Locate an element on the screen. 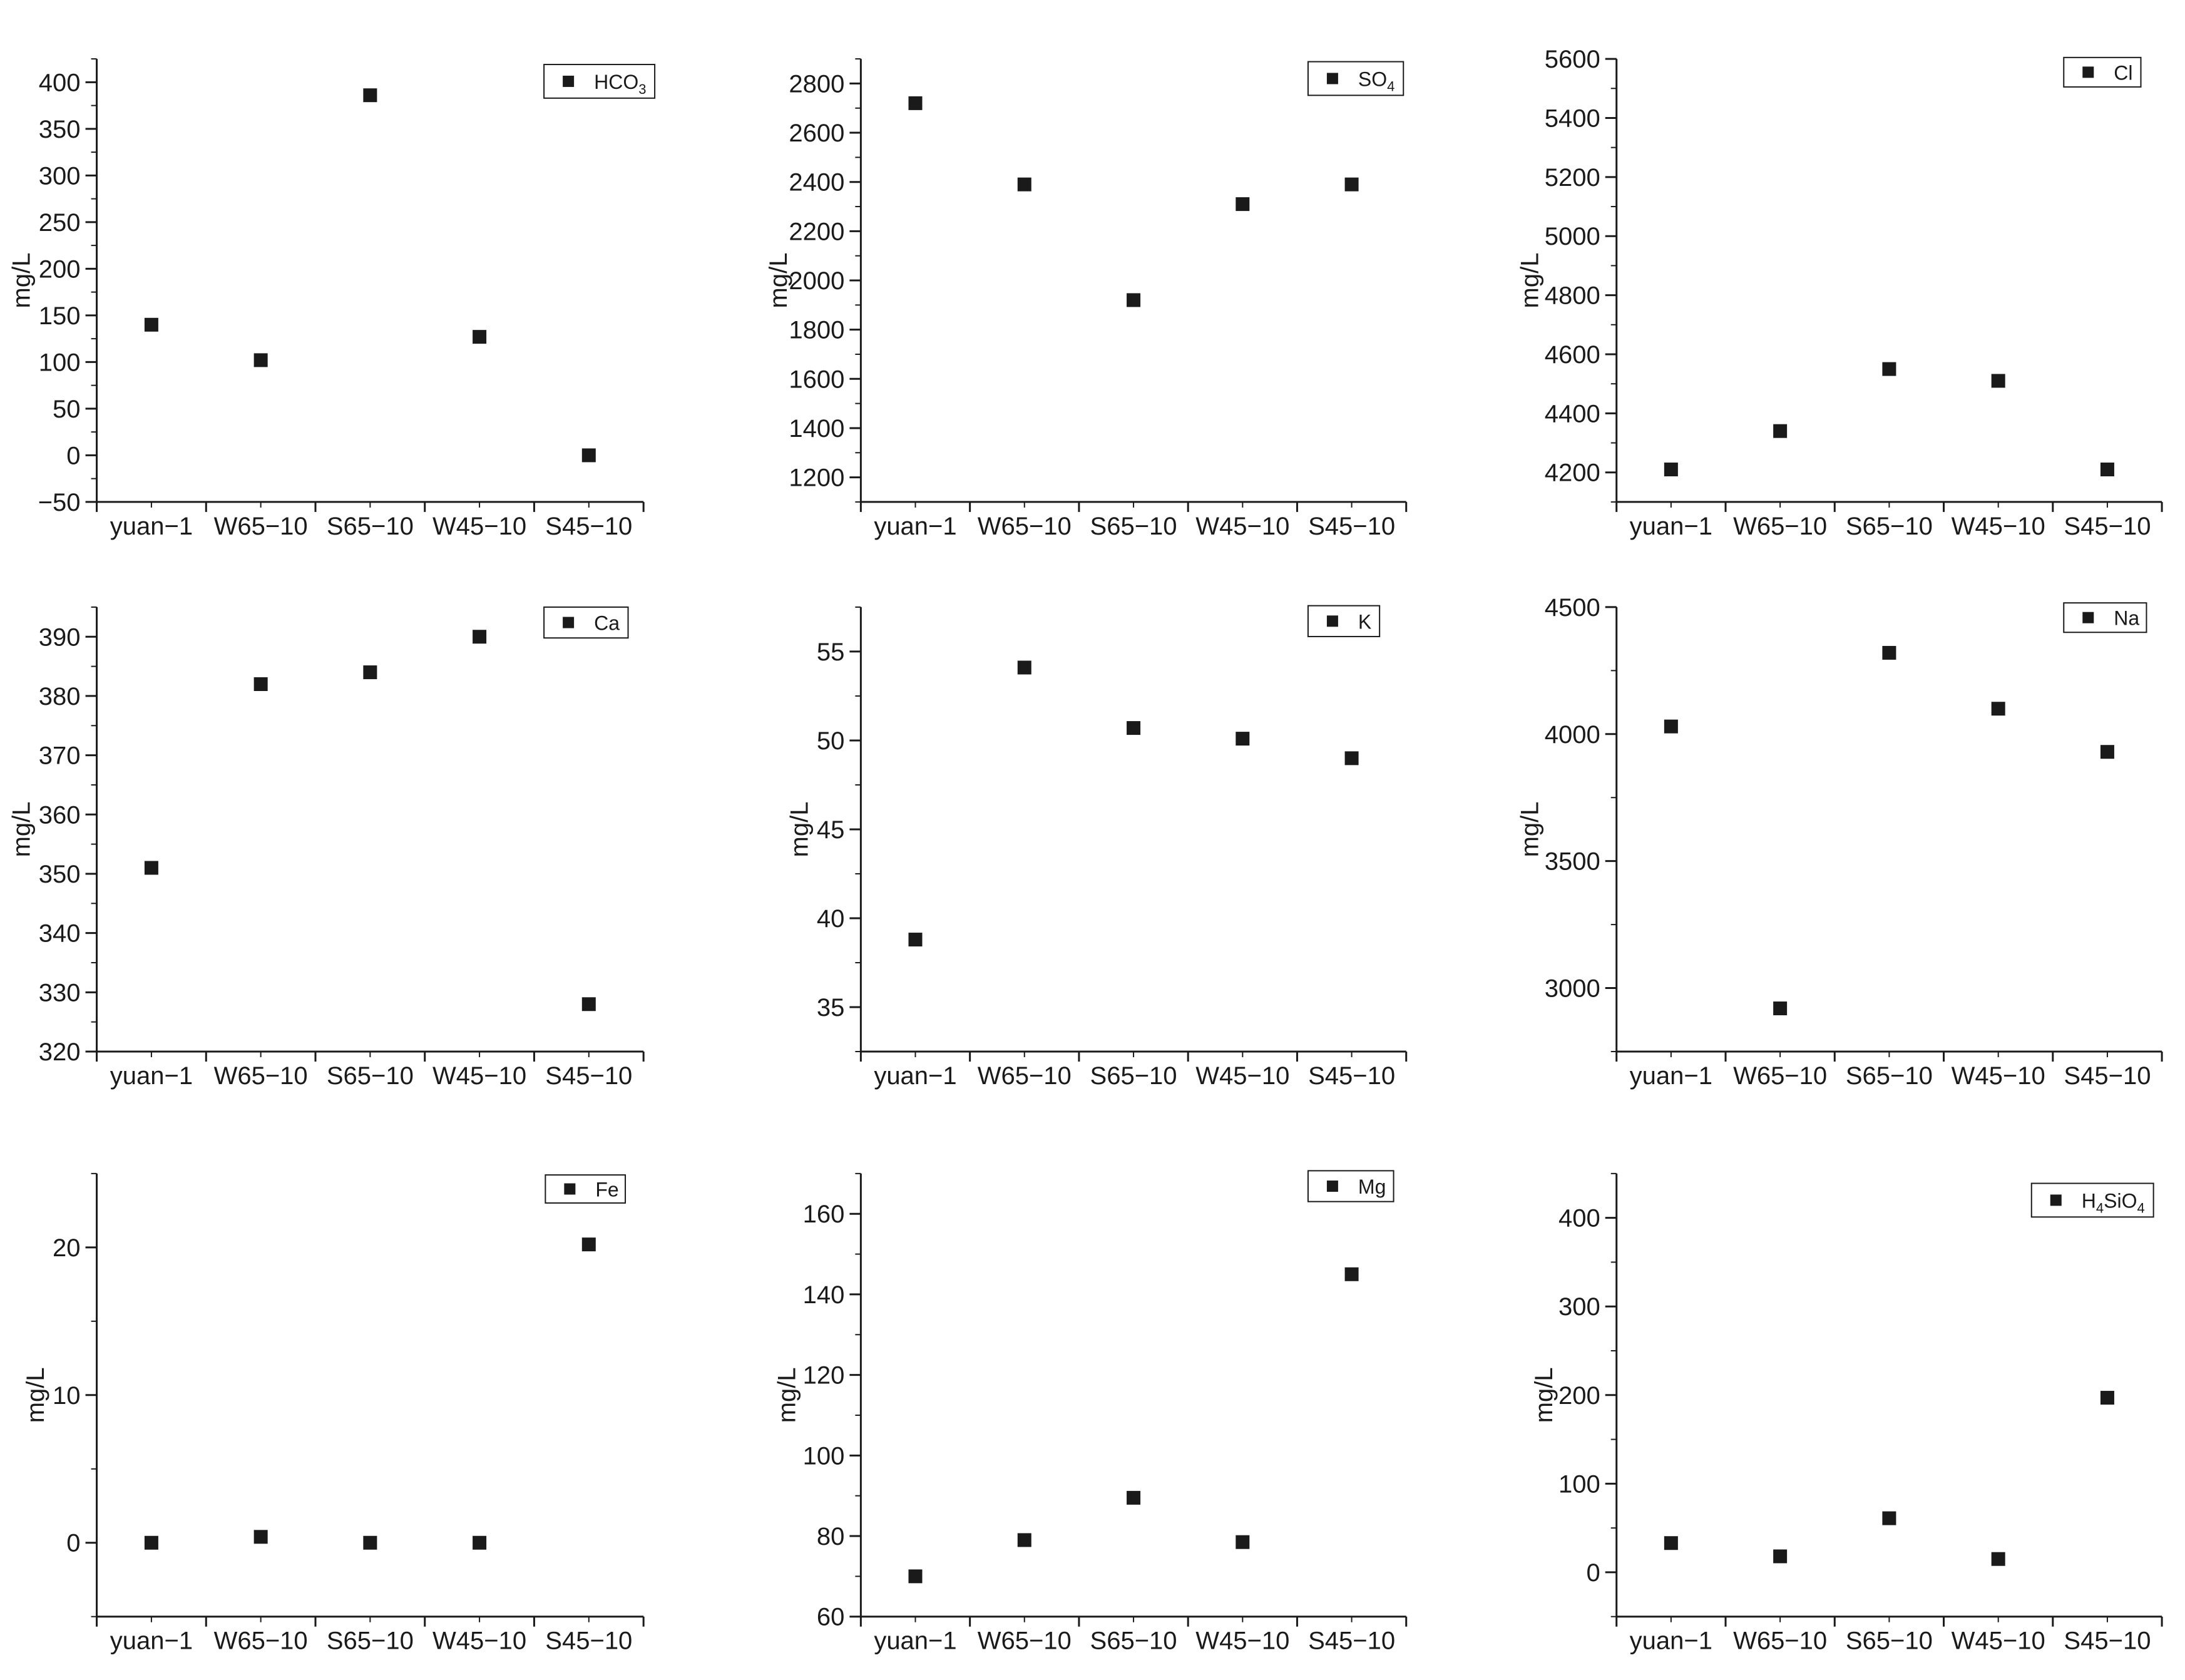 This screenshot has width=2185, height=1680. y-tick-label: 60 is located at coordinates (831, 1617).